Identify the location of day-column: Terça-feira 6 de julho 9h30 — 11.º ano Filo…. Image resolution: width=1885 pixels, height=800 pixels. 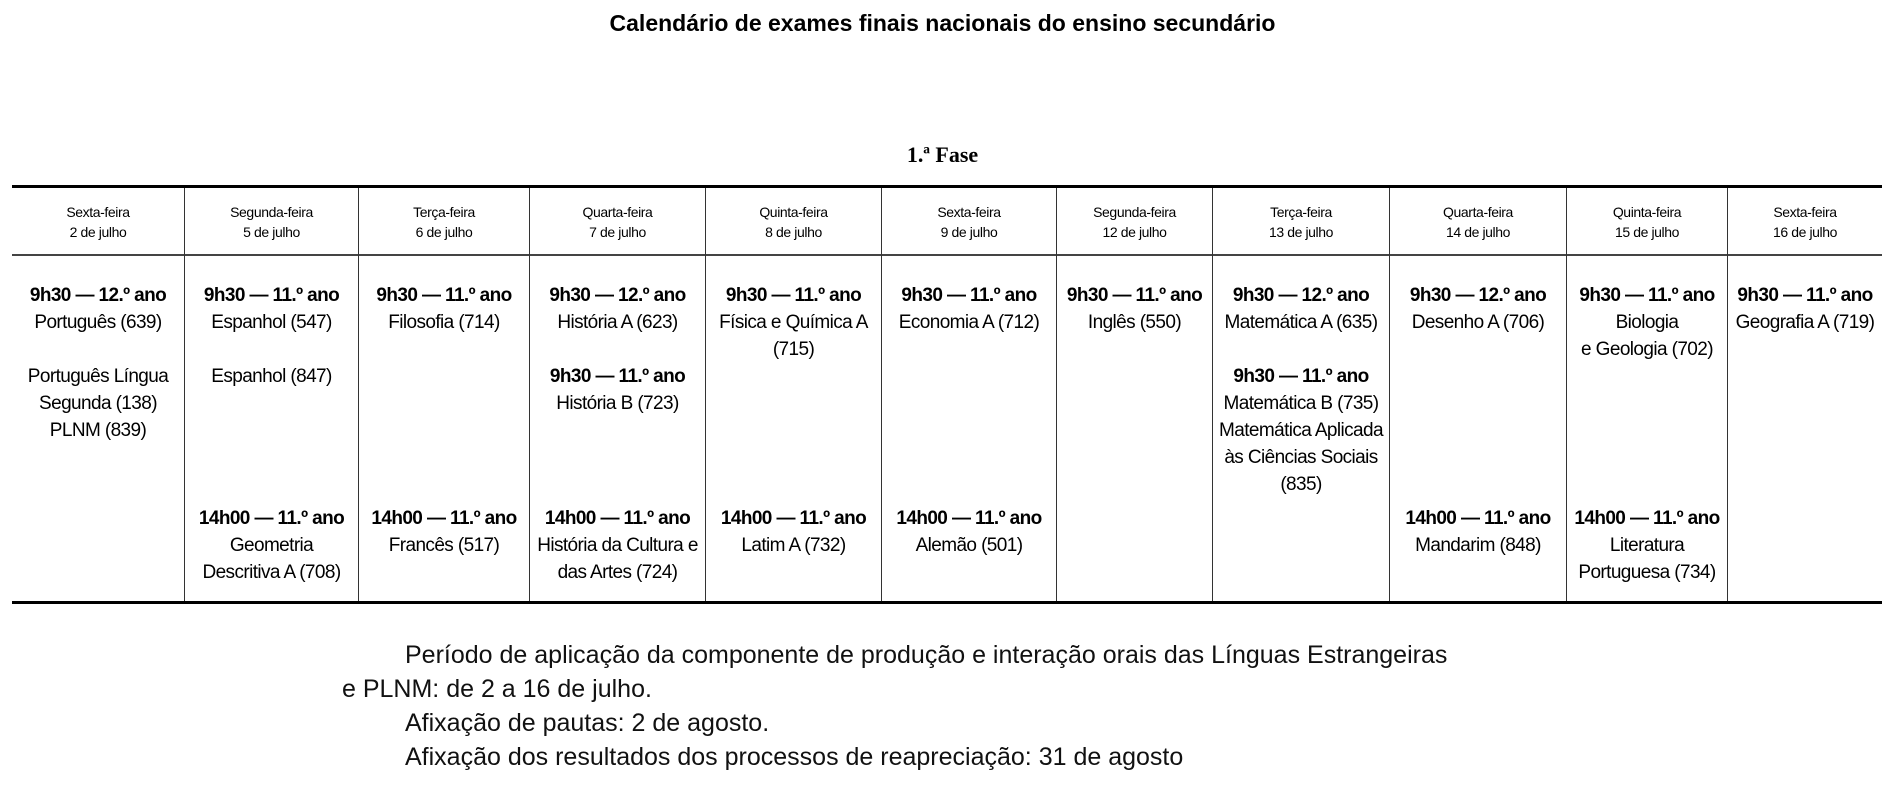
(443, 394).